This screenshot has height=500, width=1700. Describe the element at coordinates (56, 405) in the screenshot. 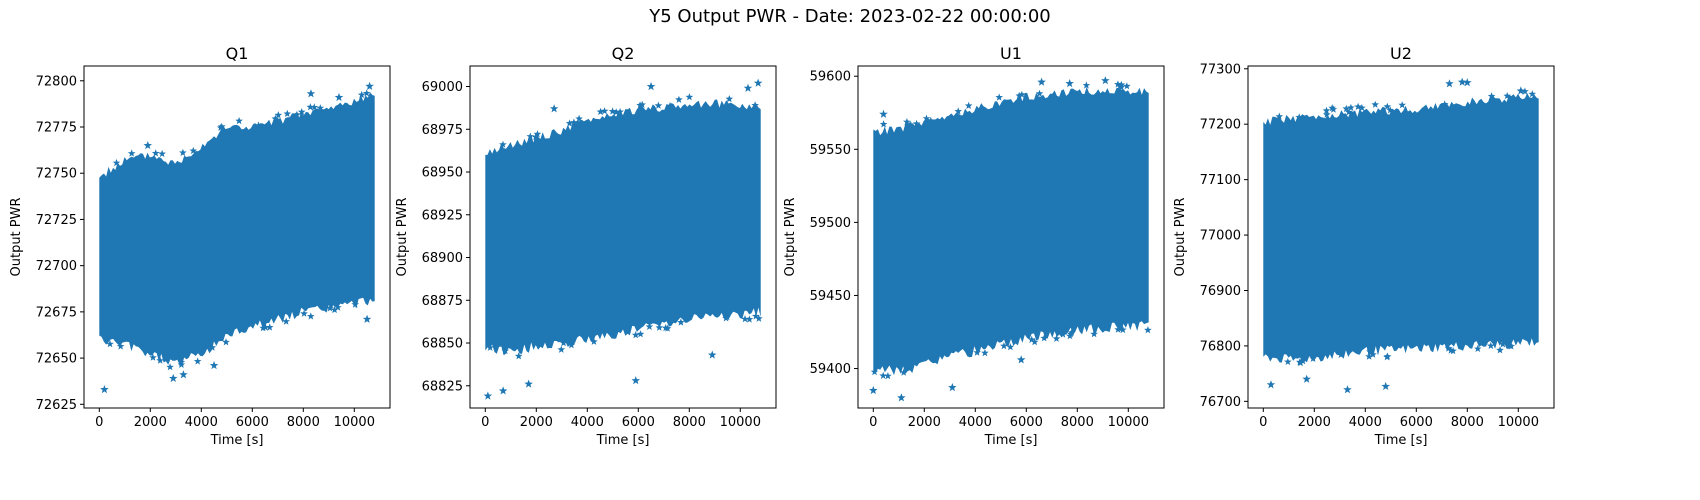

I see `y-tick-label: 72625` at that location.